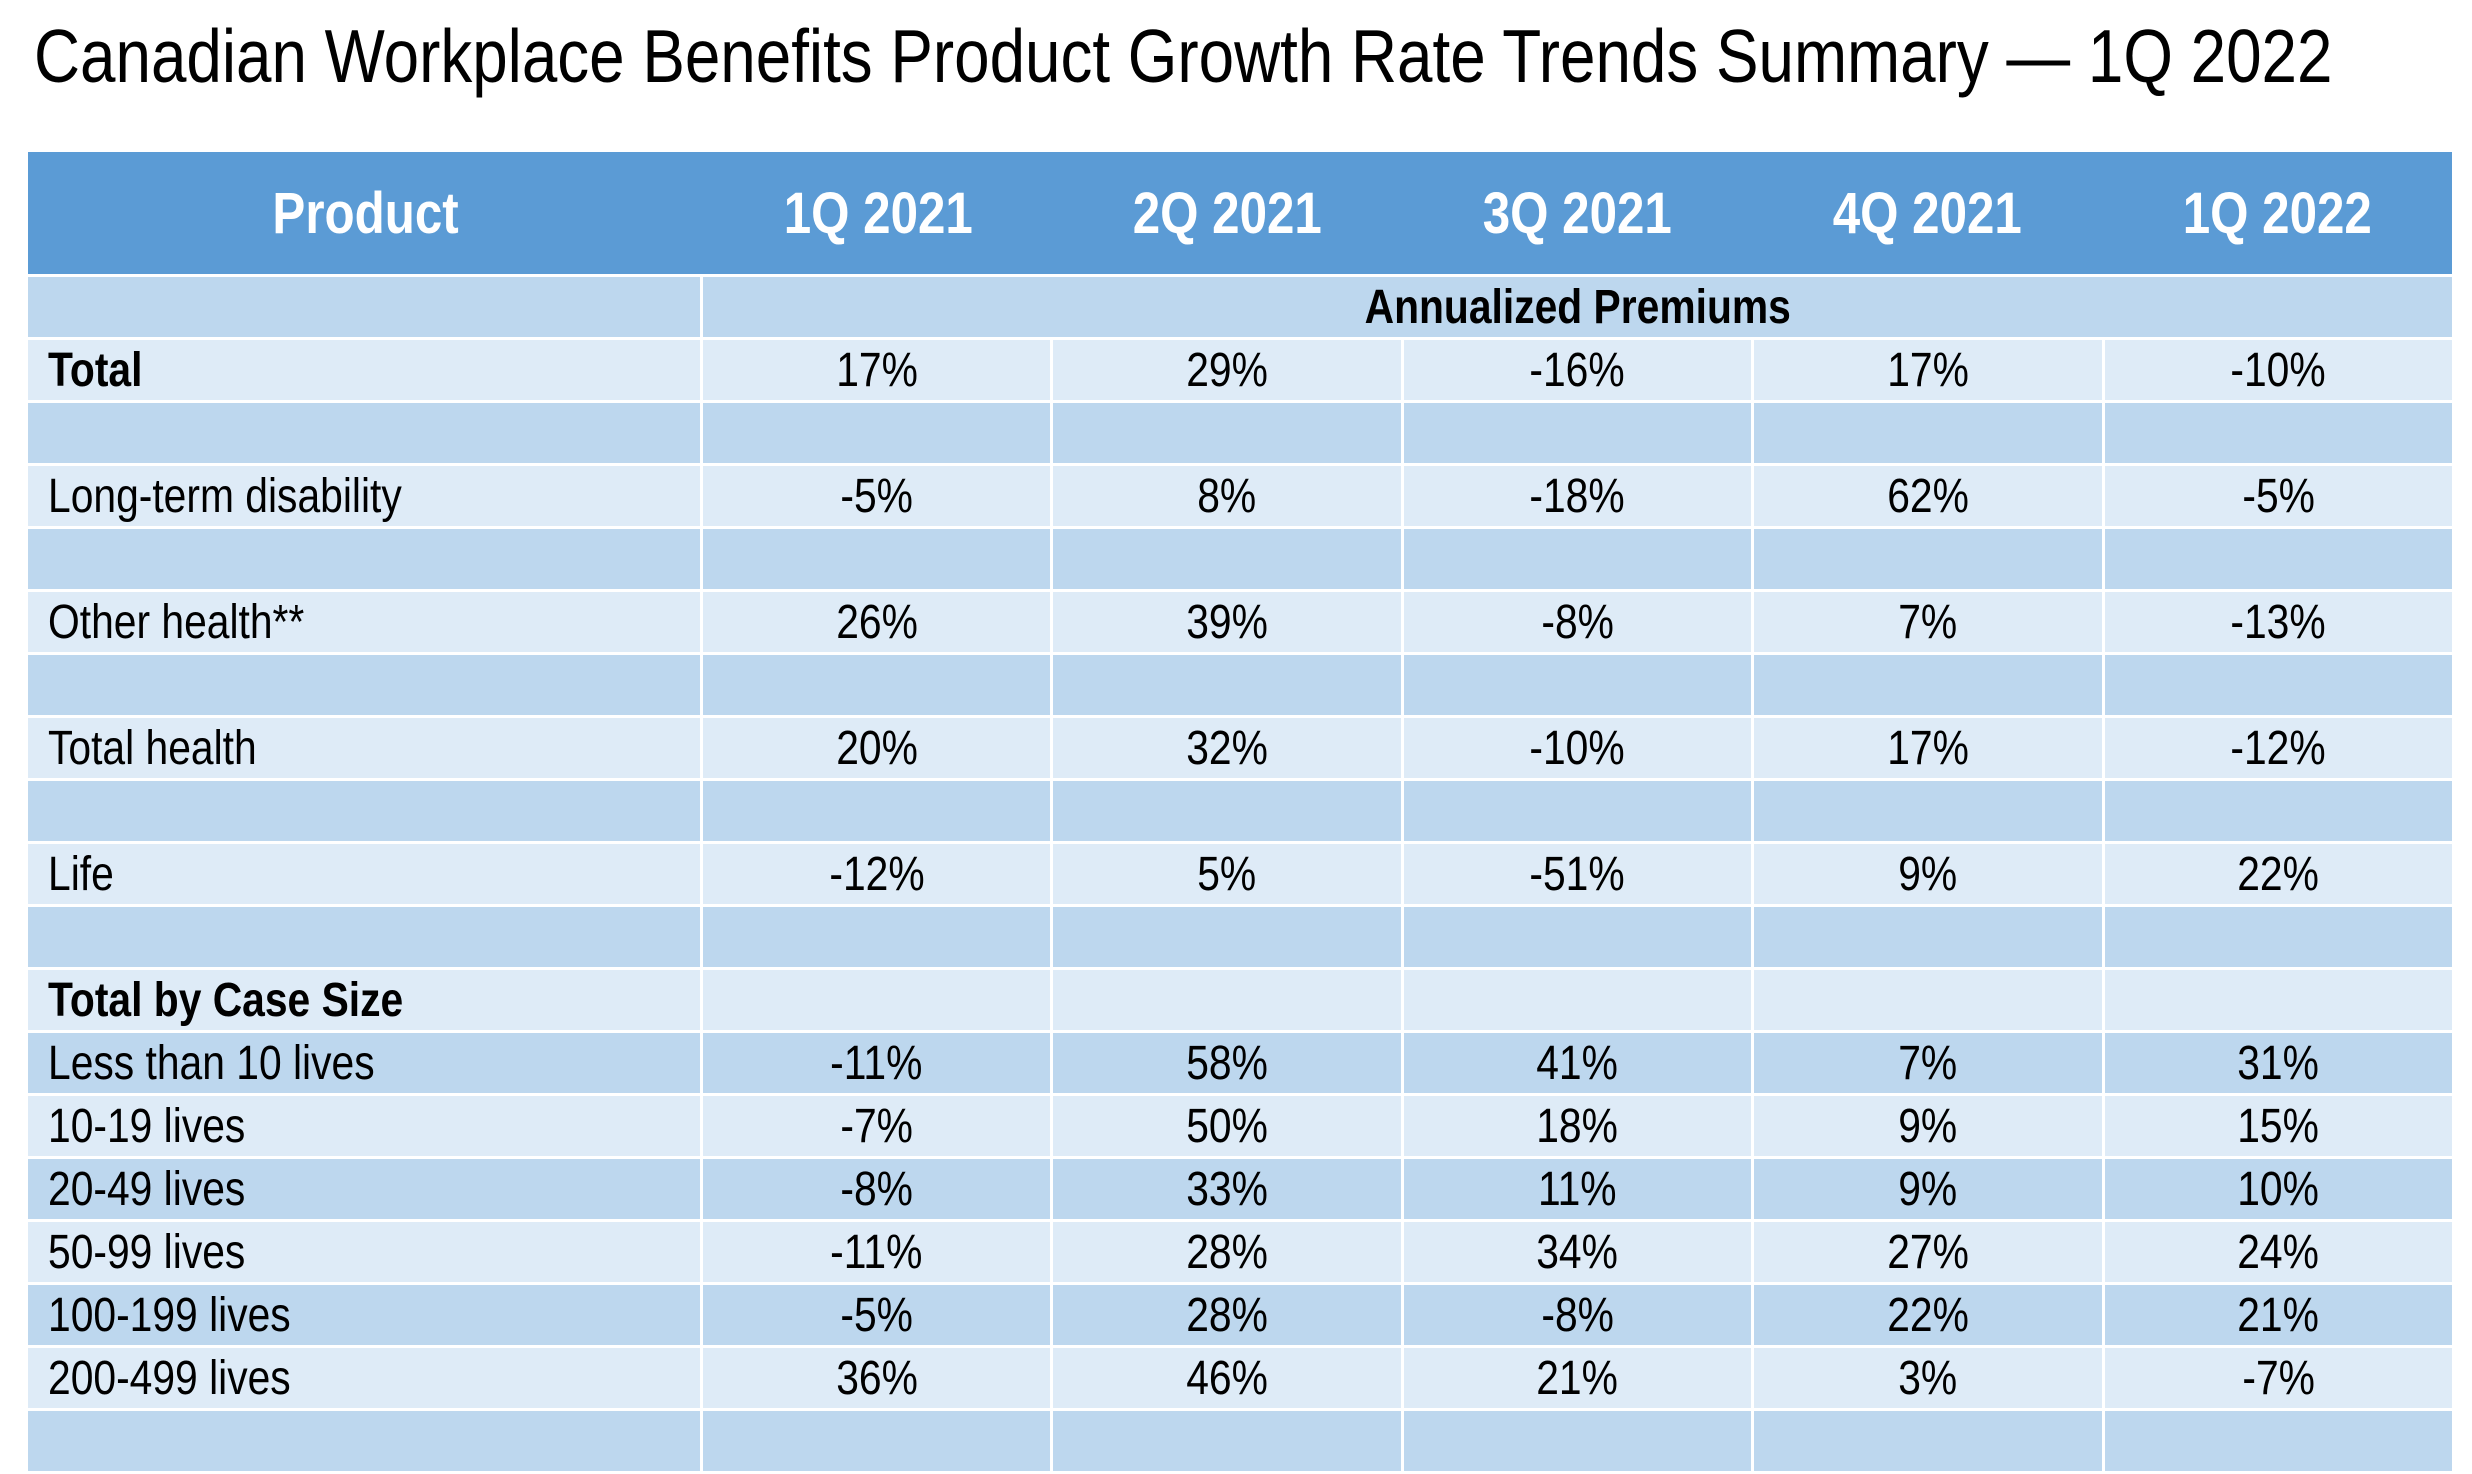  What do you see at coordinates (1228, 213) in the screenshot?
I see `column-header-2q-2021: 2Q 2021` at bounding box center [1228, 213].